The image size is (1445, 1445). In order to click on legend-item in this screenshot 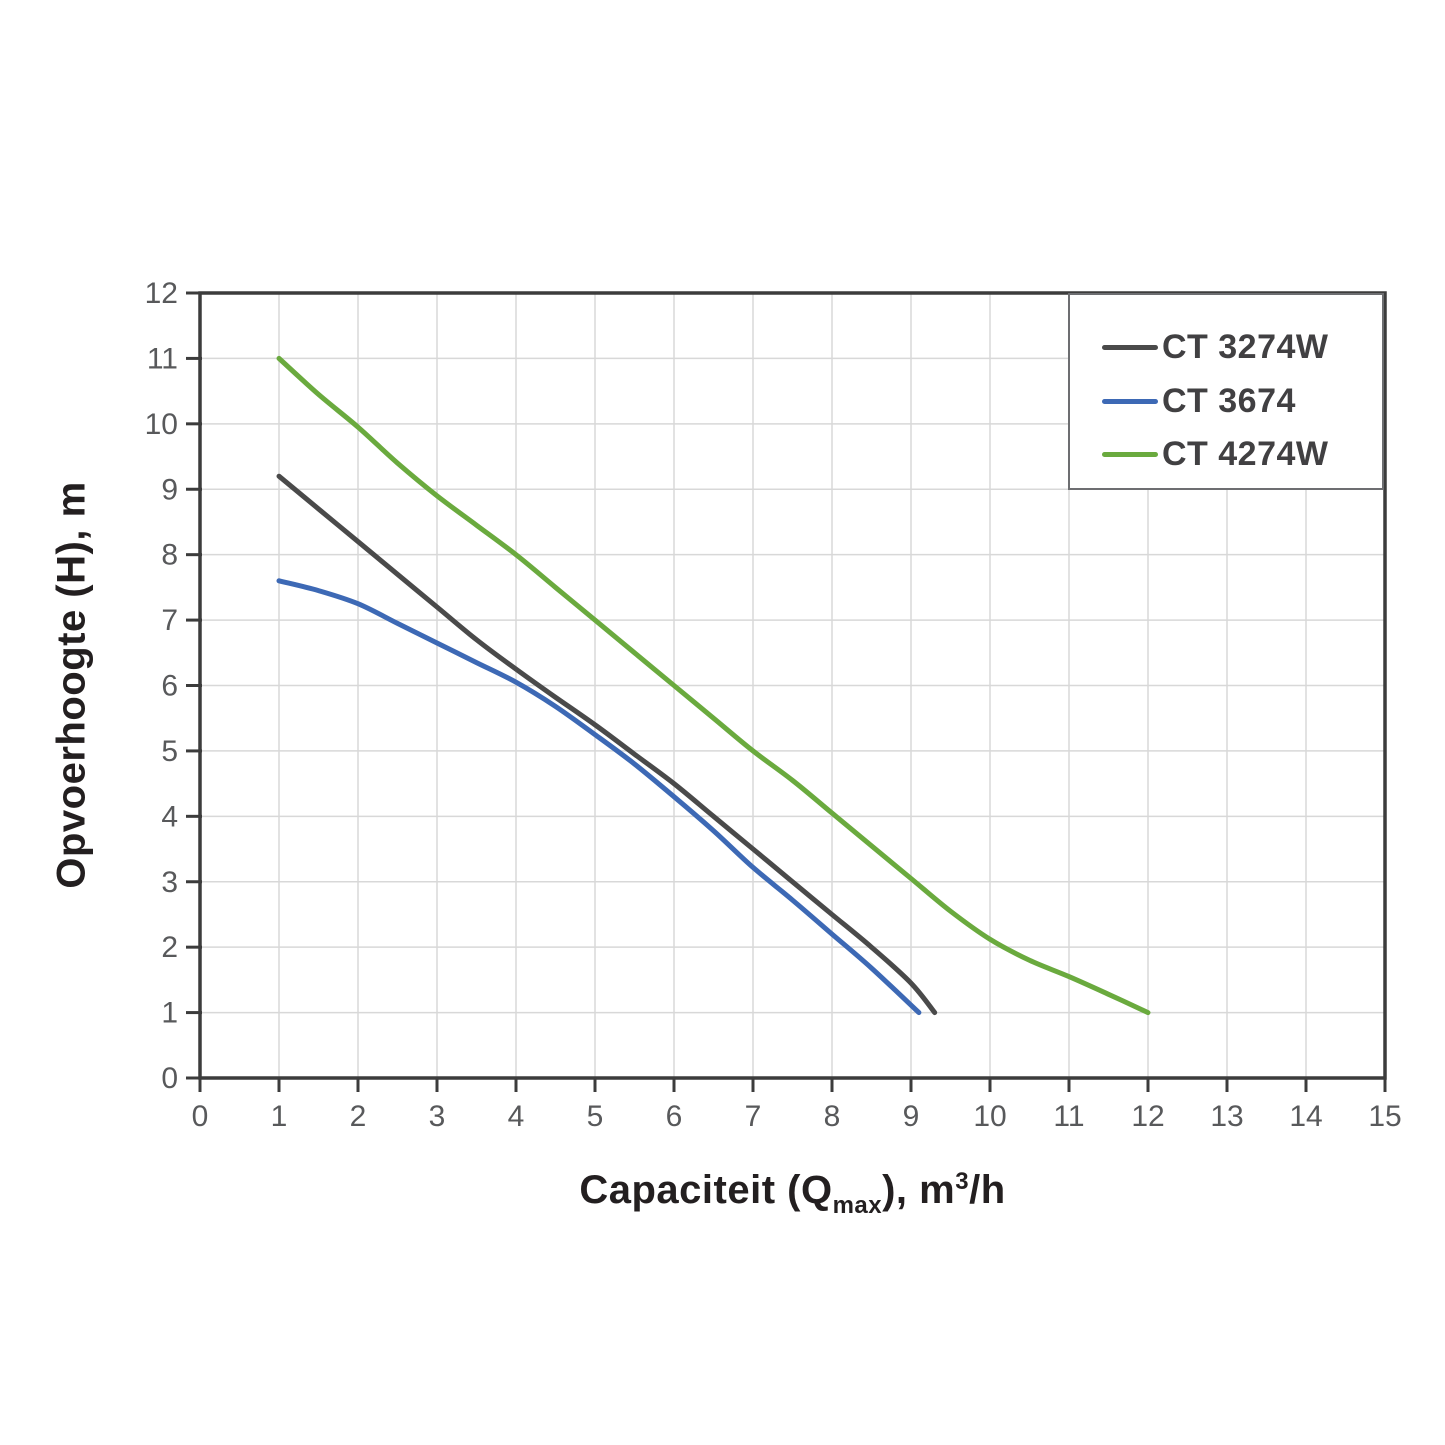, I will do `click(1242, 311)`.